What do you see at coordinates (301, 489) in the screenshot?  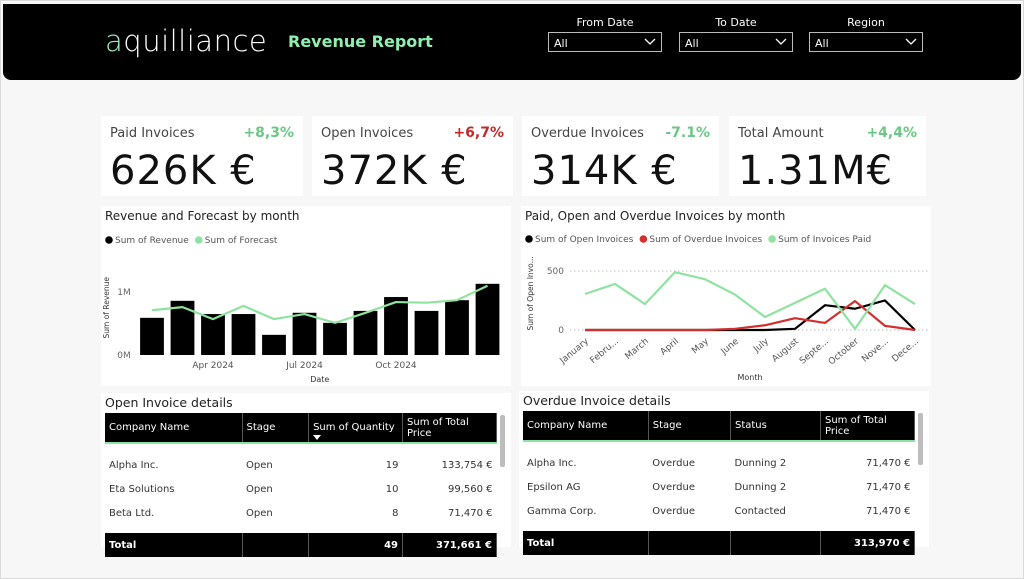 I see `table-row: Eta Solutions Open 10 99,560 €` at bounding box center [301, 489].